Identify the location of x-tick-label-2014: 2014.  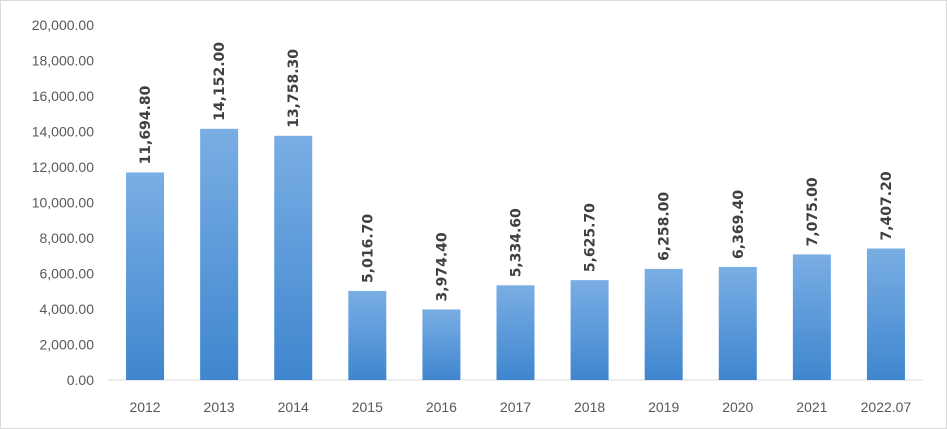
(293, 407).